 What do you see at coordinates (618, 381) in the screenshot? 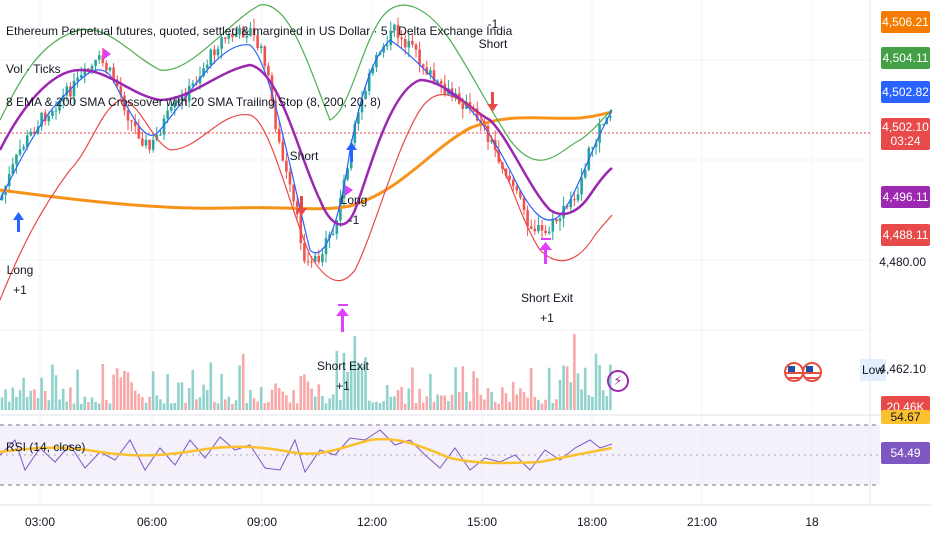
I see `lightning-icon: ⚡` at bounding box center [618, 381].